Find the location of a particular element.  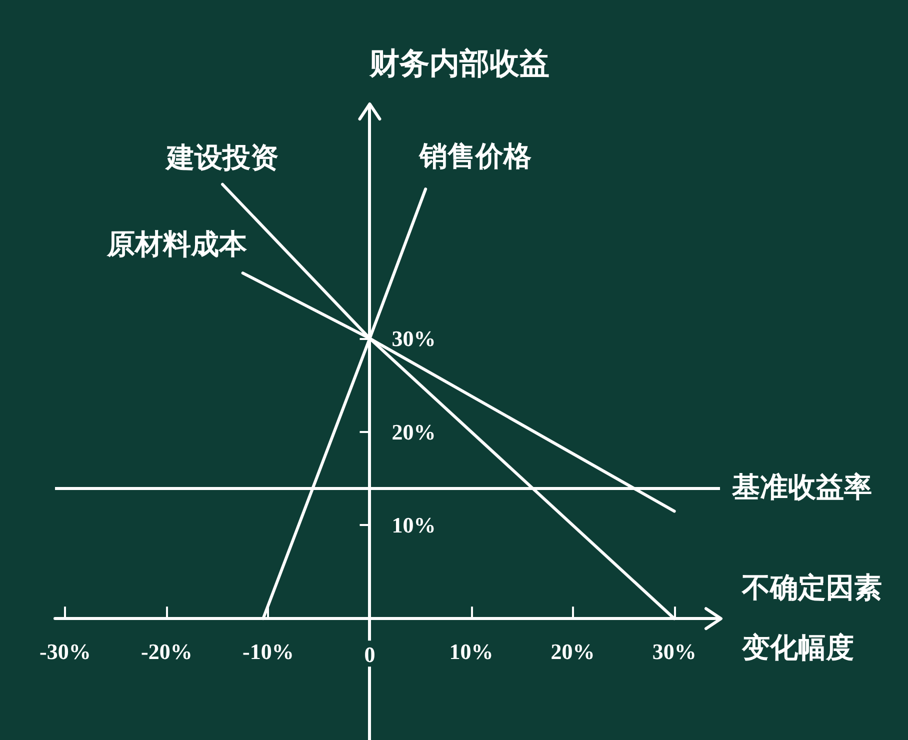

x-axis-title: 不确定因素变化幅度 is located at coordinates (811, 618).